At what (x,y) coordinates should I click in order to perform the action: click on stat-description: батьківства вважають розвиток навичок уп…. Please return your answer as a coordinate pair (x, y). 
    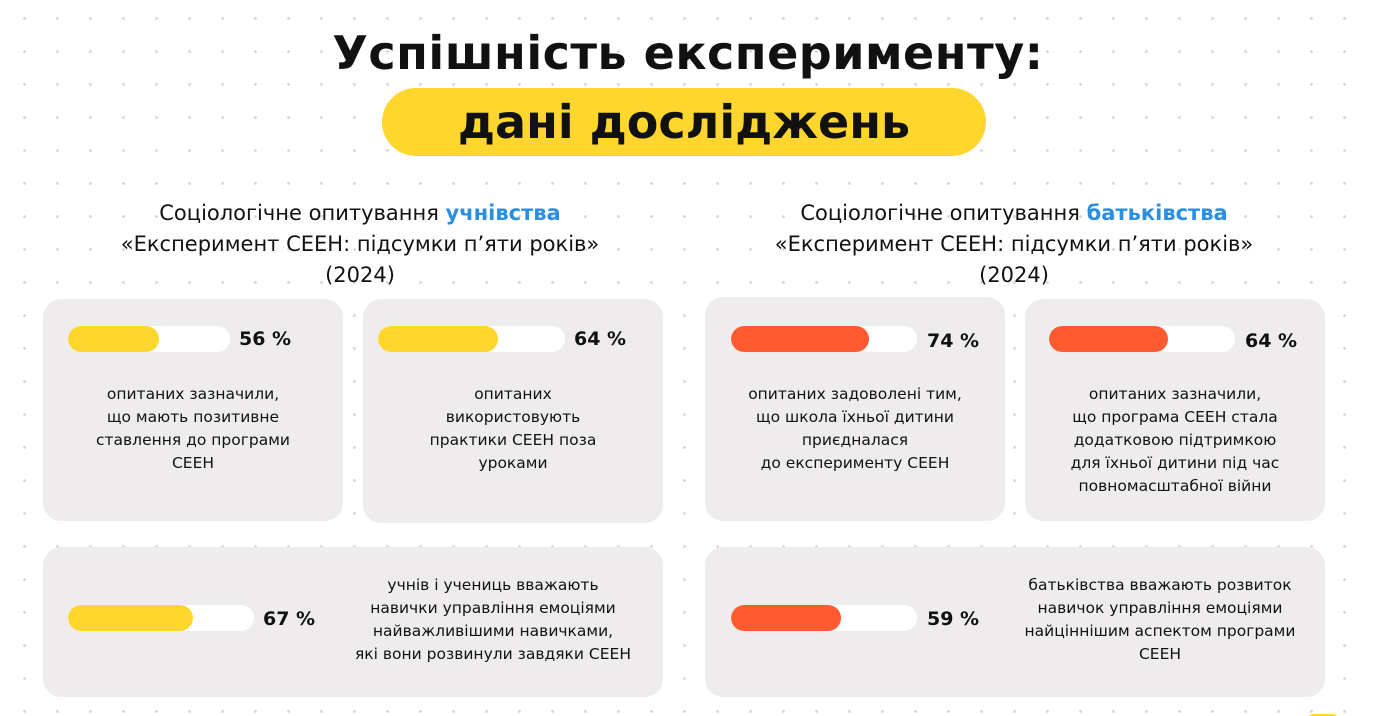
    Looking at the image, I should click on (1160, 619).